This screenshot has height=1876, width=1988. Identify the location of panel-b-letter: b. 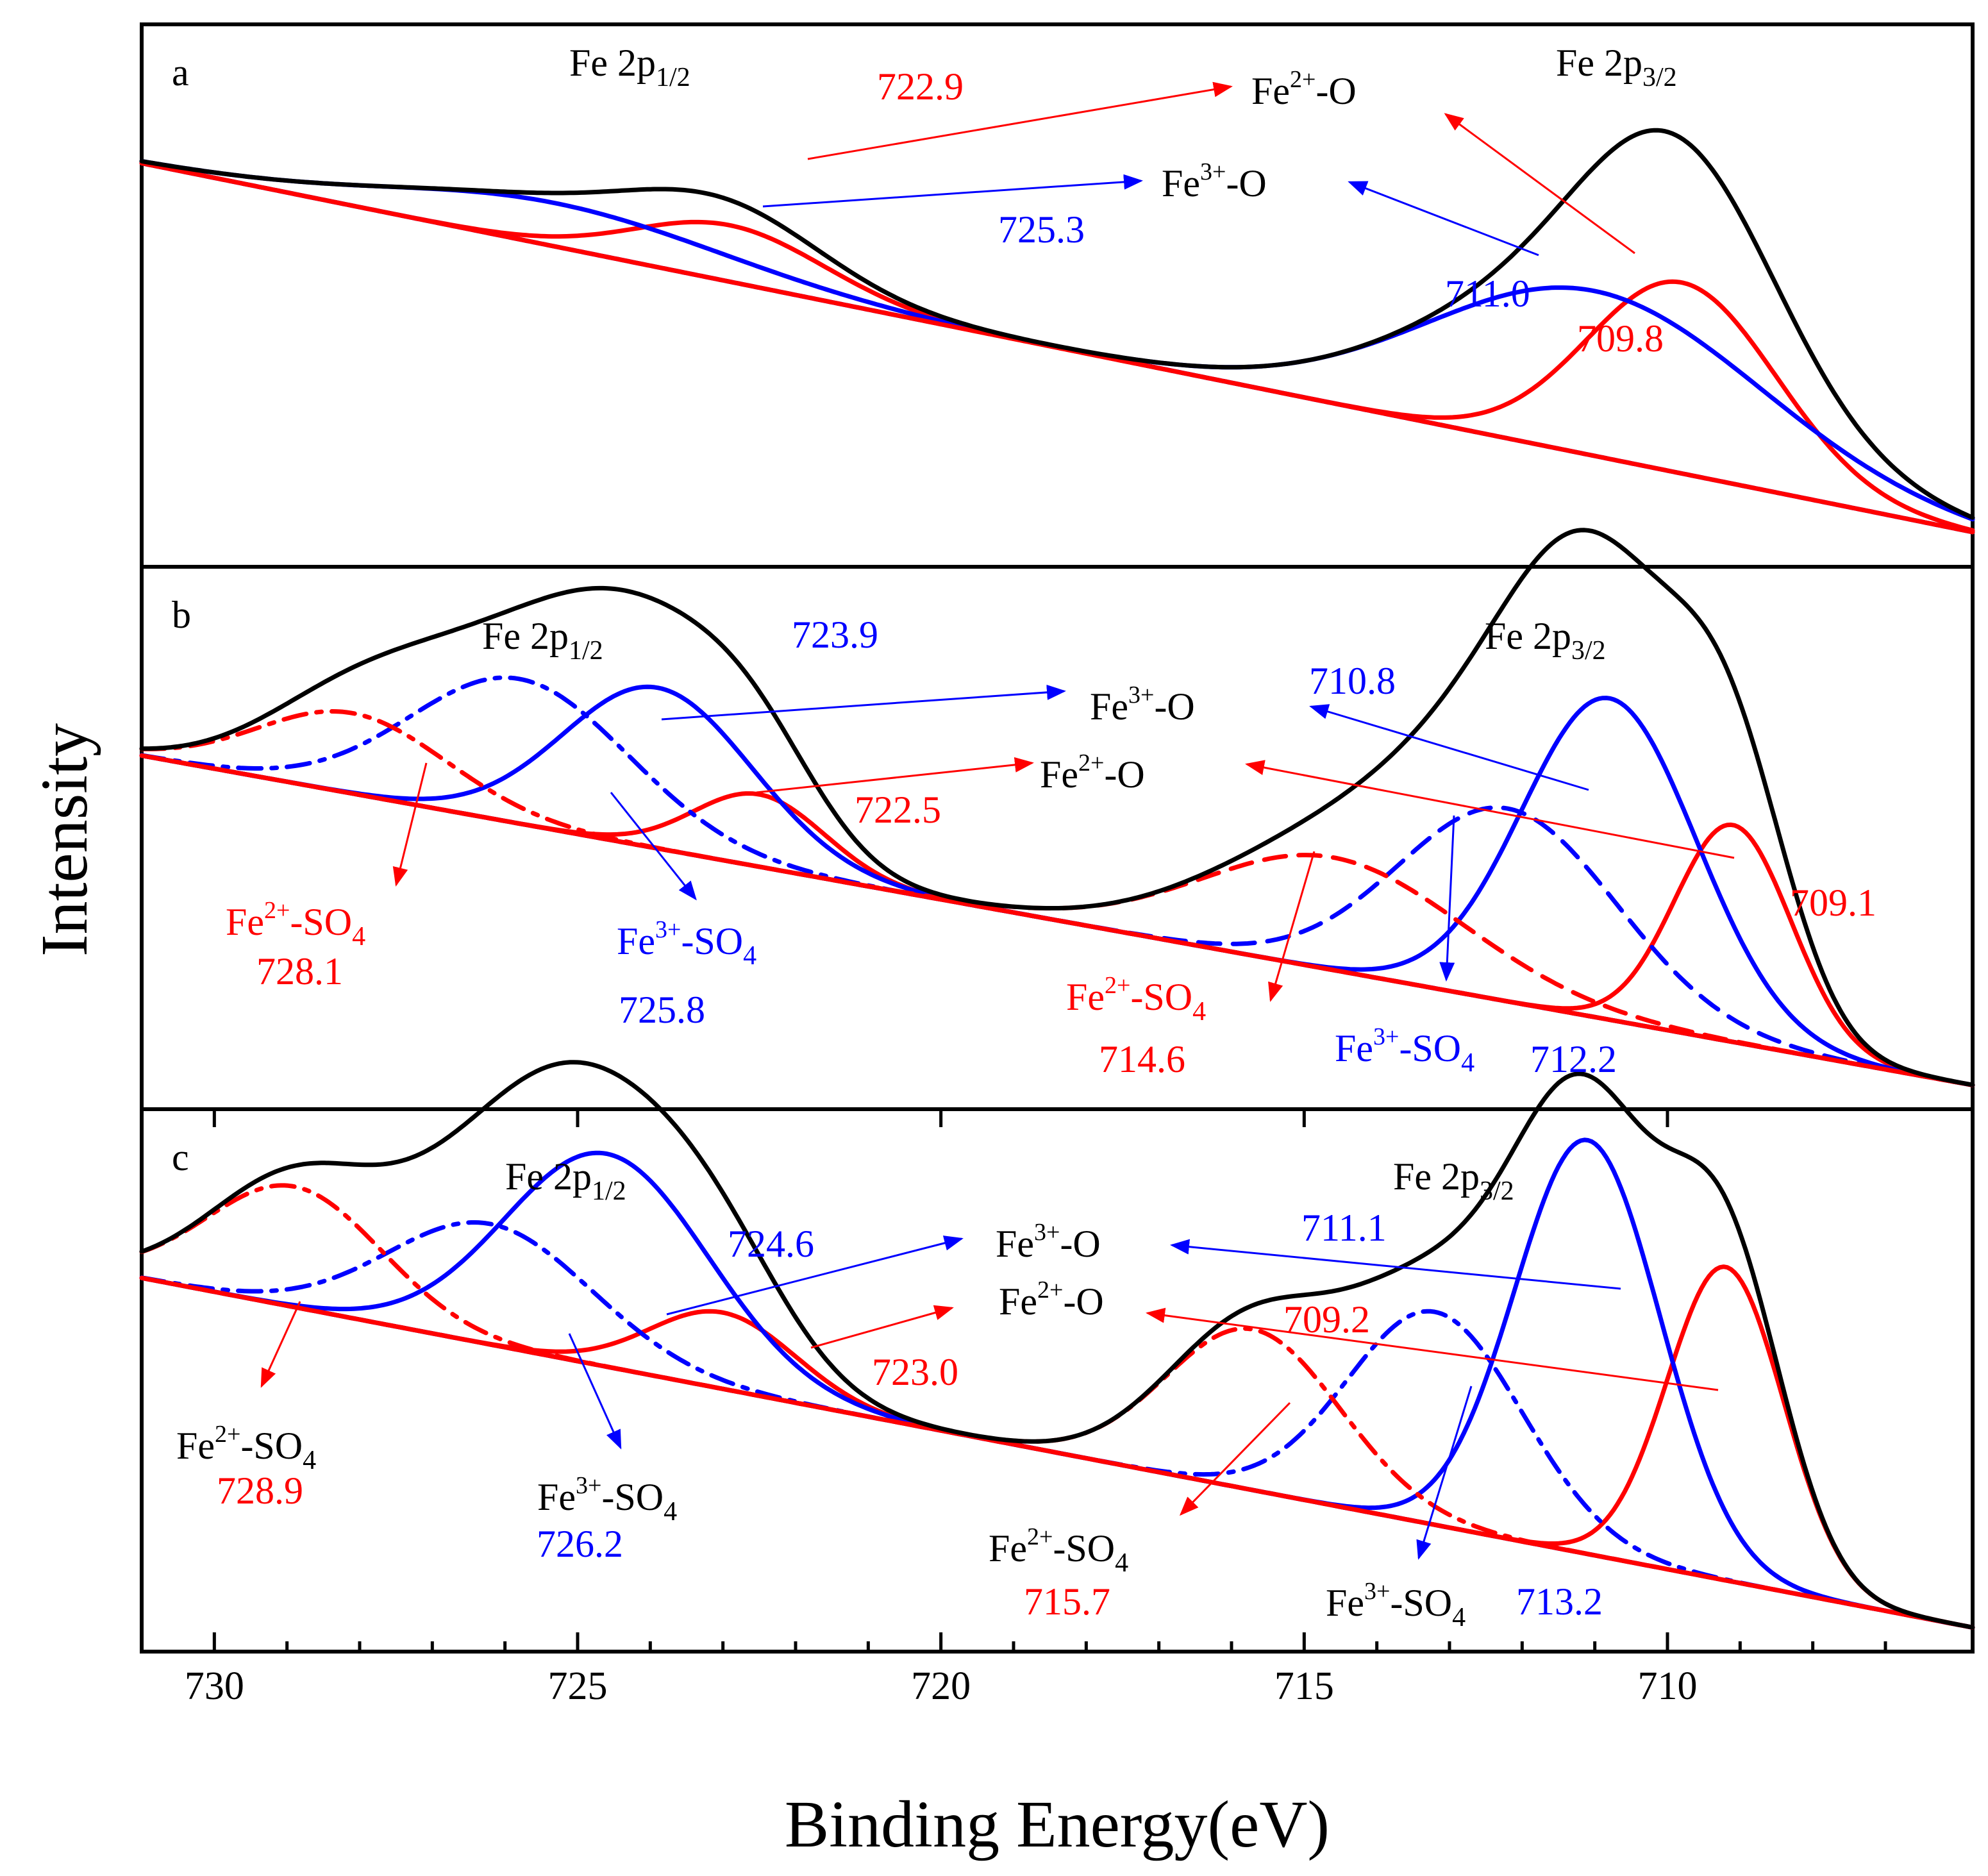
(182, 615).